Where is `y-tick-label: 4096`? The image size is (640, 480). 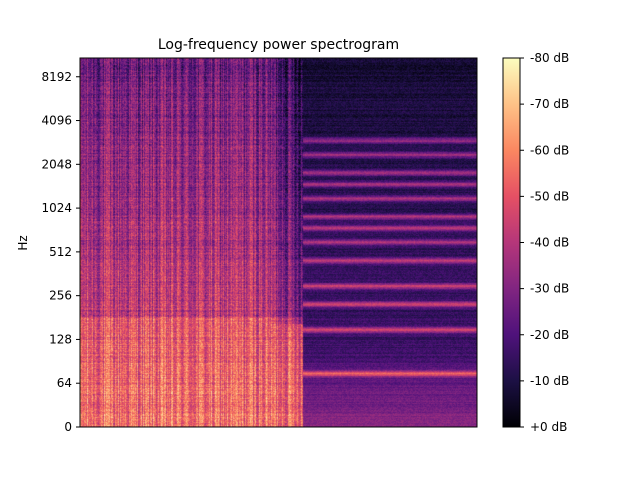 y-tick-label: 4096 is located at coordinates (56, 121).